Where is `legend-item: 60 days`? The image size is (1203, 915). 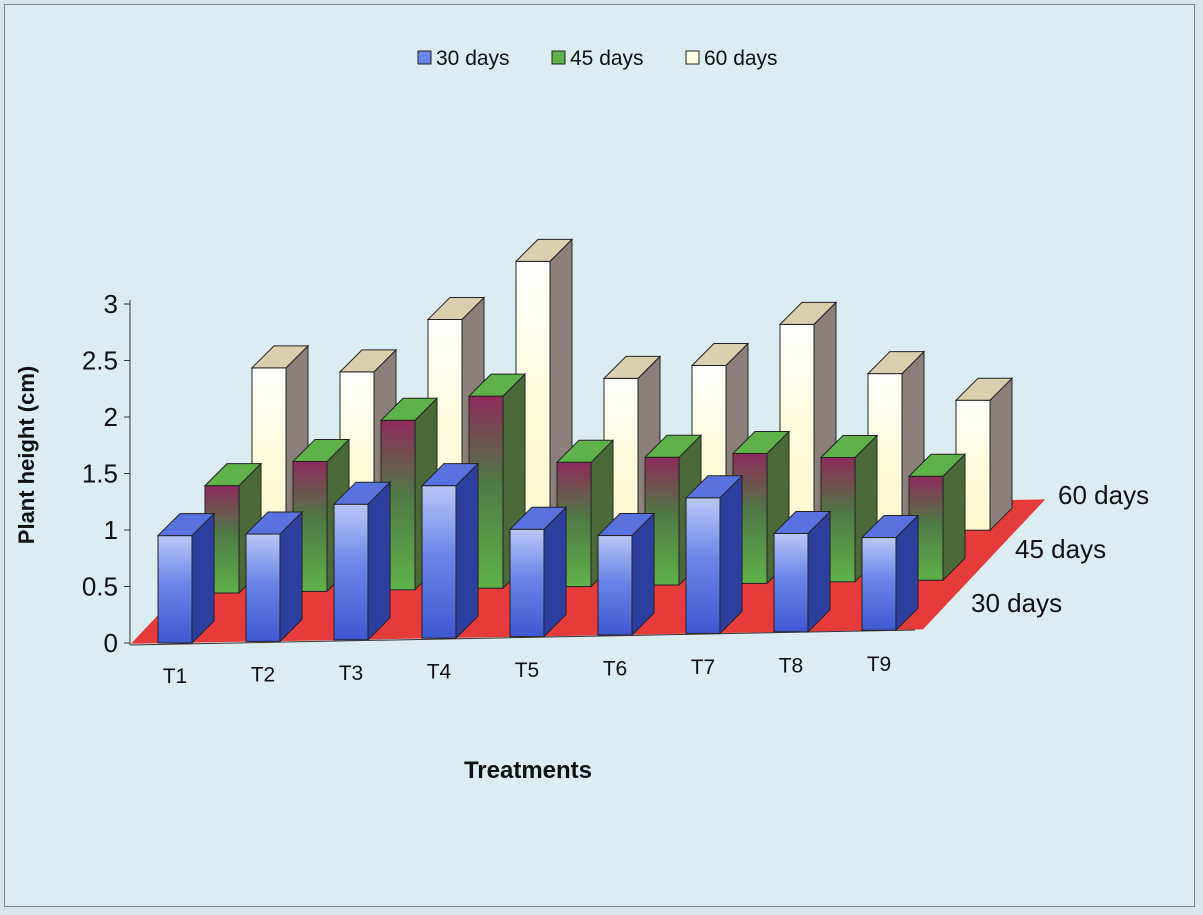 legend-item: 60 days is located at coordinates (731, 58).